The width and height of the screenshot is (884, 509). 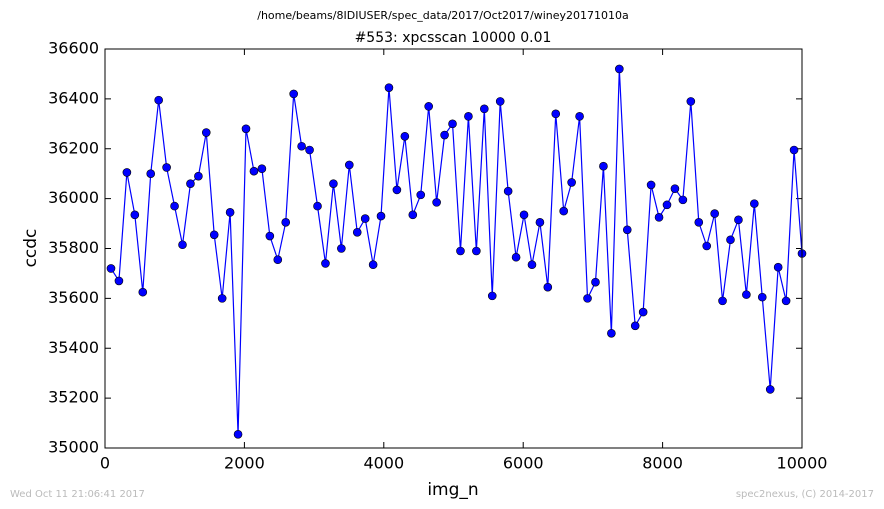 What do you see at coordinates (802, 463) in the screenshot?
I see `x-tick-label: 10000` at bounding box center [802, 463].